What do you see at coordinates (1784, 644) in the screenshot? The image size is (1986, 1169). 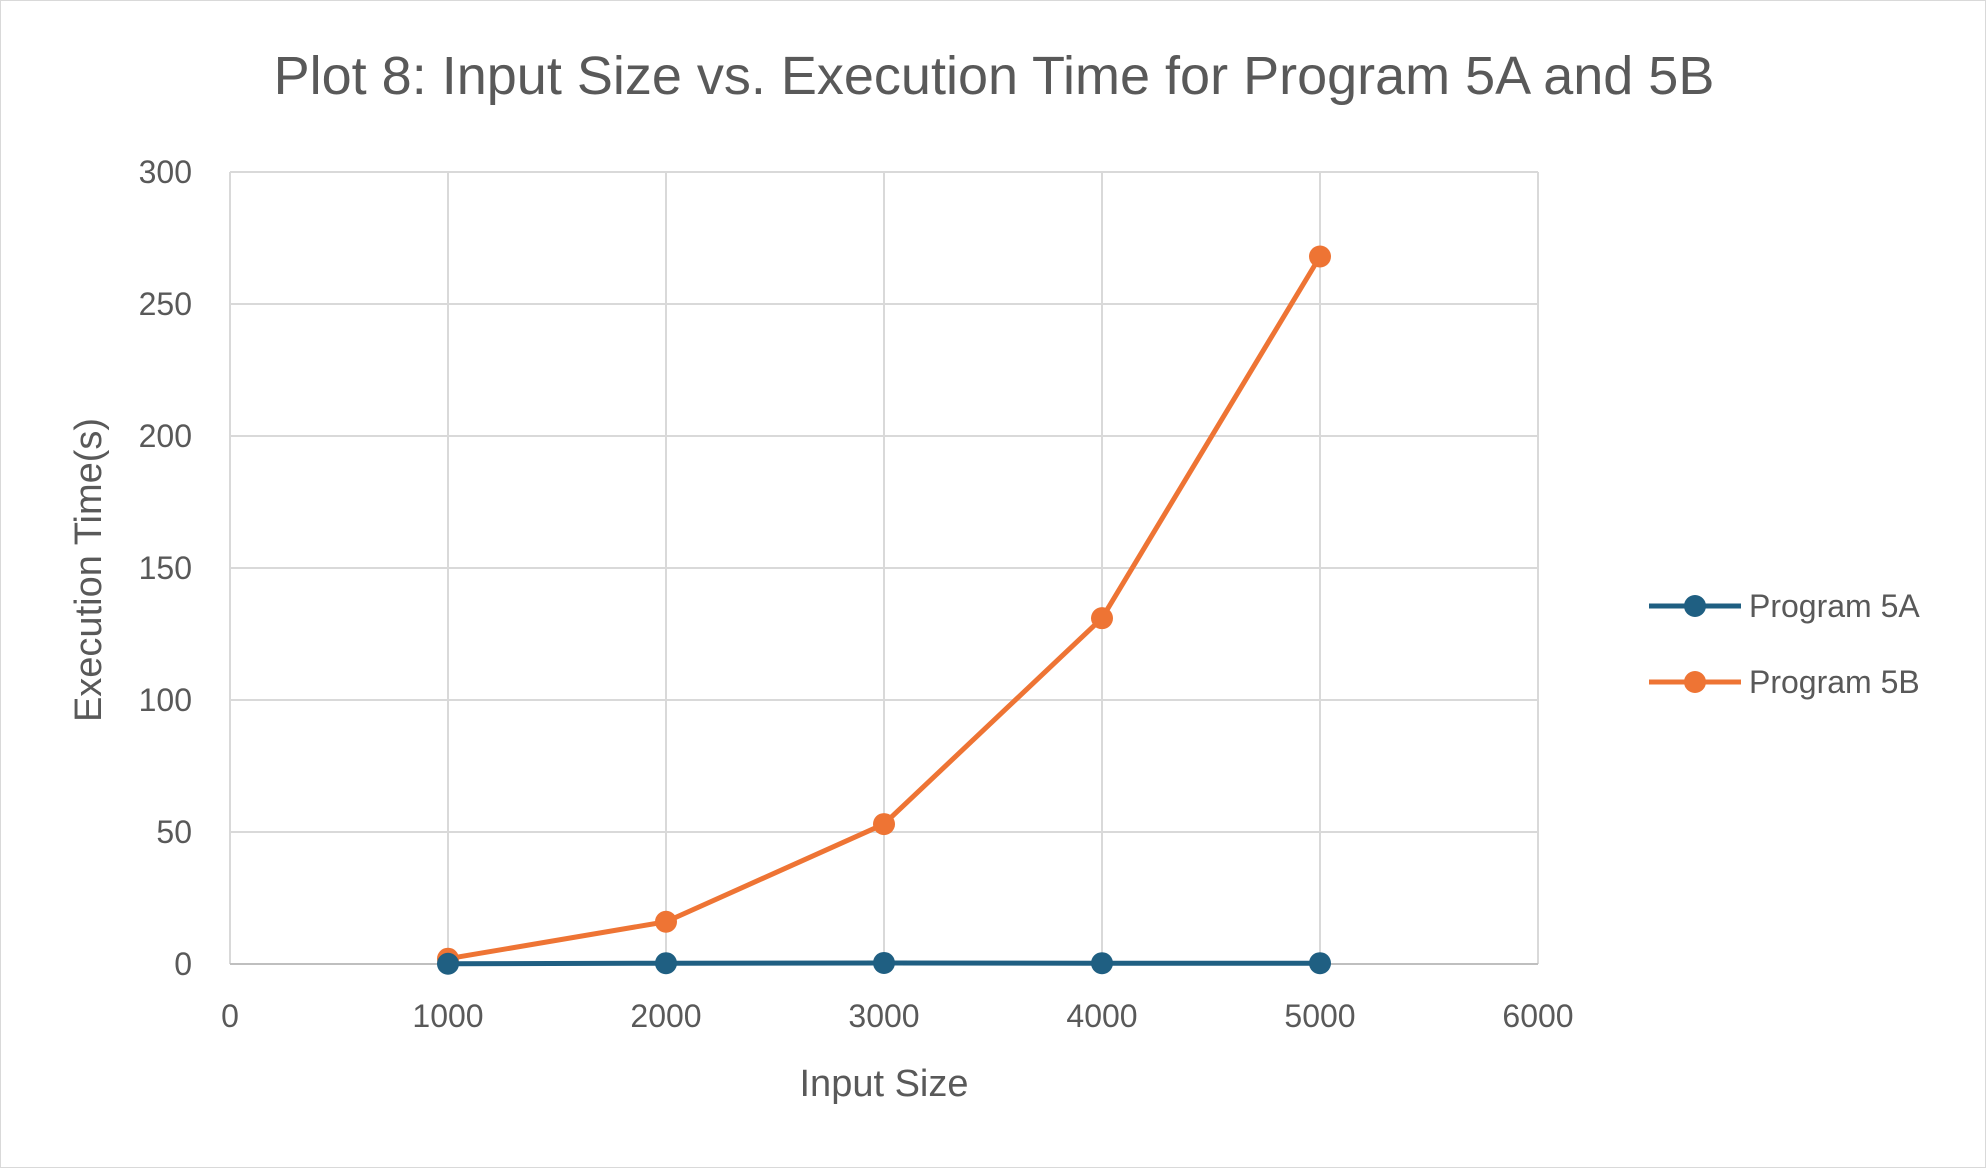 I see `legend: Program 5A Program 5B` at bounding box center [1784, 644].